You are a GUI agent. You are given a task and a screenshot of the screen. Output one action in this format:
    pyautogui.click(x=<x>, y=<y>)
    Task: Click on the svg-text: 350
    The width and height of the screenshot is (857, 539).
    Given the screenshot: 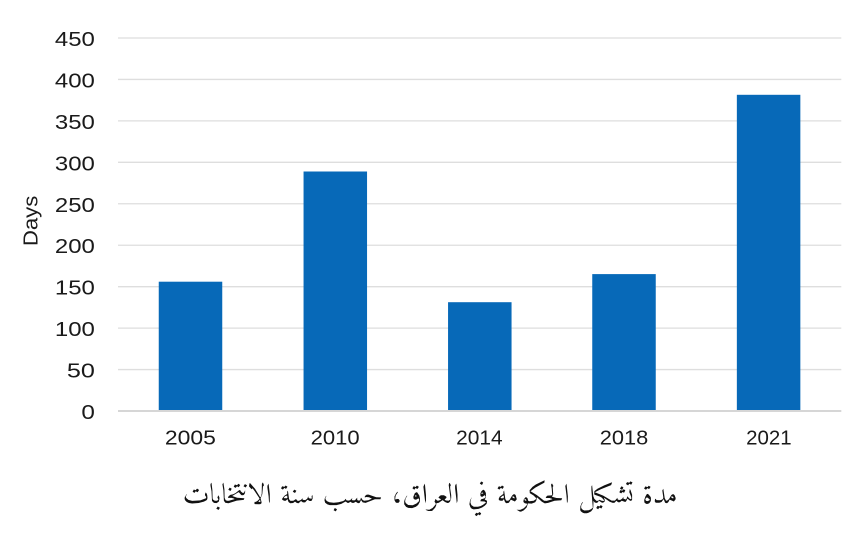 What is the action you would take?
    pyautogui.click(x=75, y=122)
    